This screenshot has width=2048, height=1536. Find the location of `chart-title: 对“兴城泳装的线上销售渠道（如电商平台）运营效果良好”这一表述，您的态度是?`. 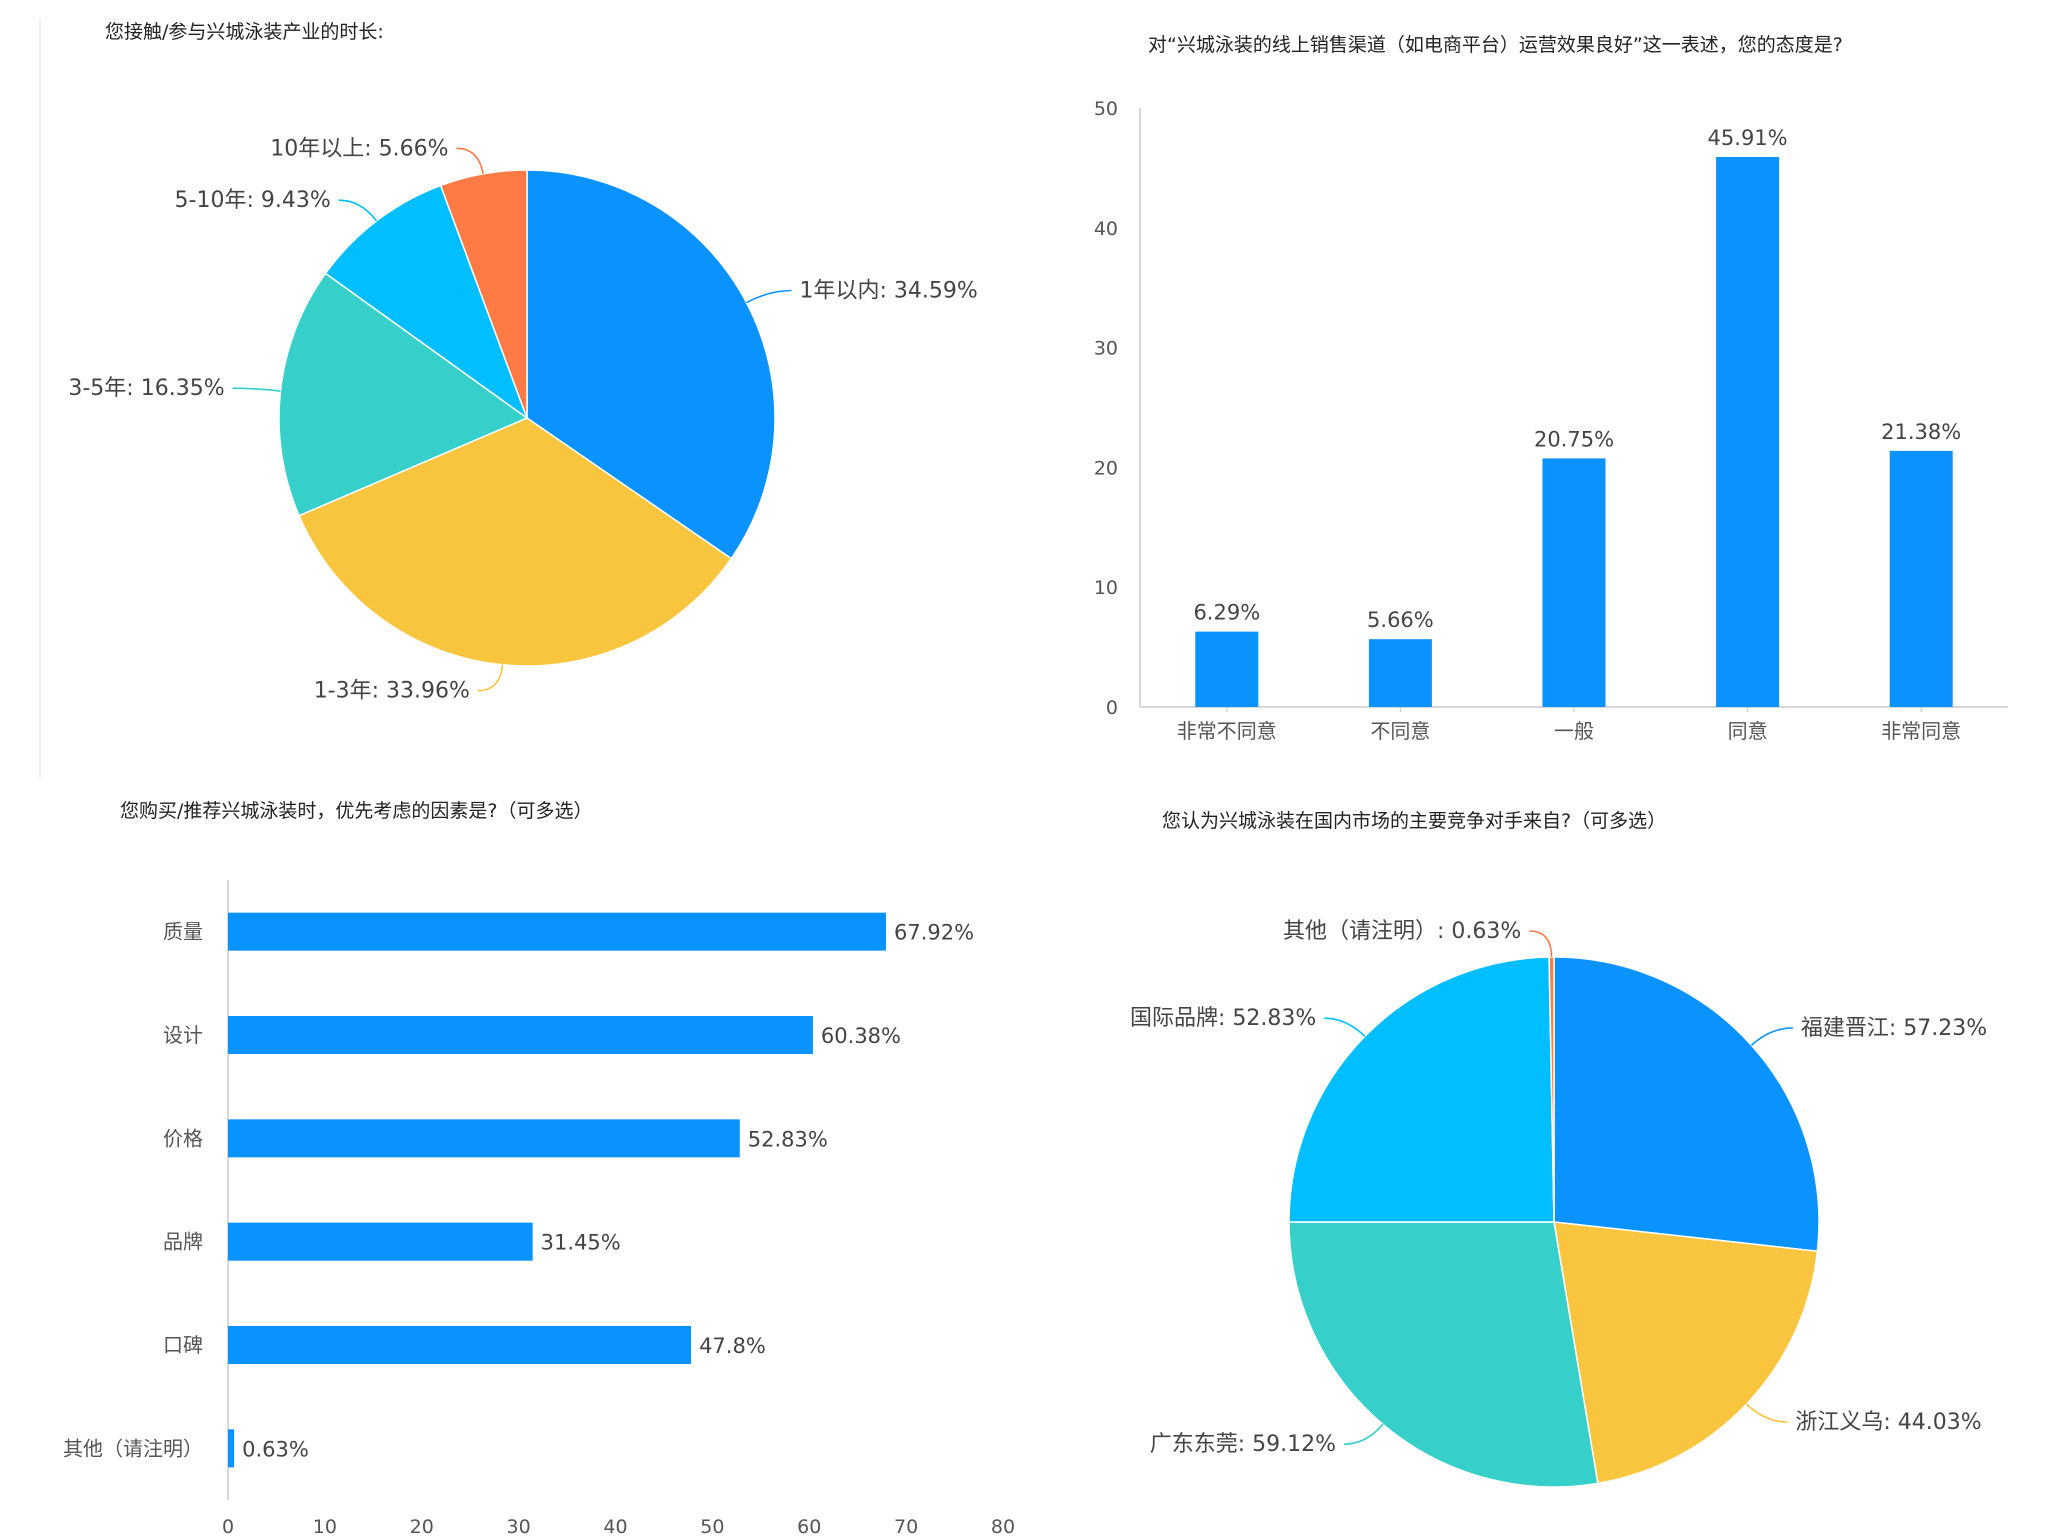

chart-title: 对“兴城泳装的线上销售渠道（如电商平台）运营效果良好”这一表述，您的态度是? is located at coordinates (1495, 45).